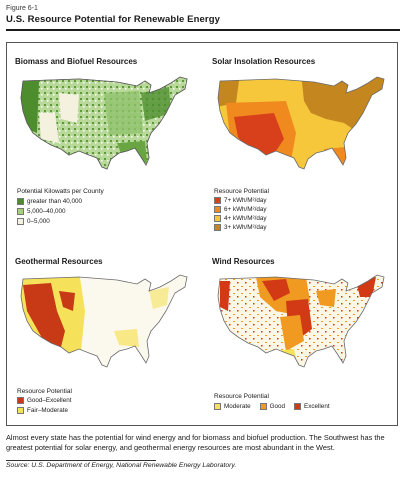 This screenshot has width=406, height=497. I want to click on legend-label: Excellent, so click(317, 406).